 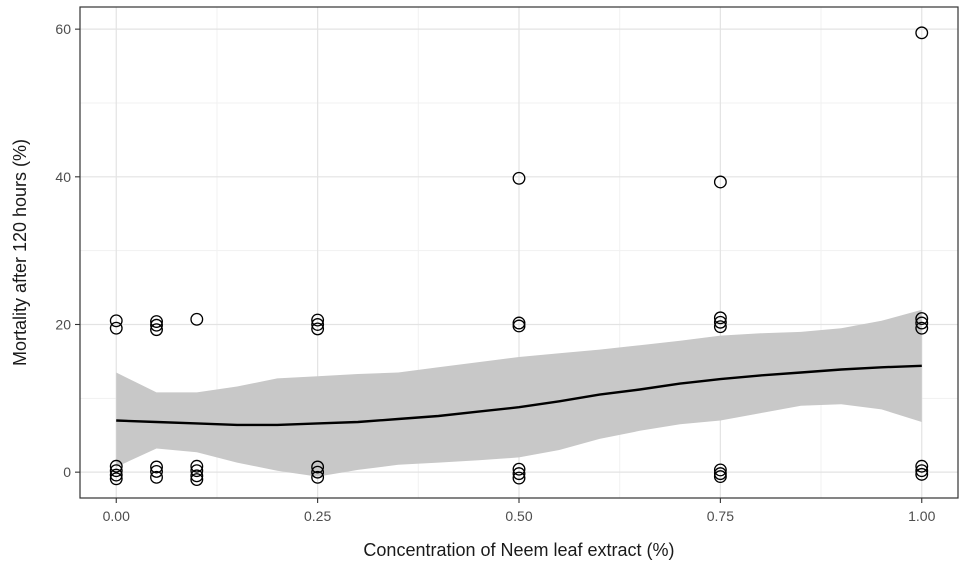 What do you see at coordinates (720, 516) in the screenshot?
I see `x-tick-label: 0.75` at bounding box center [720, 516].